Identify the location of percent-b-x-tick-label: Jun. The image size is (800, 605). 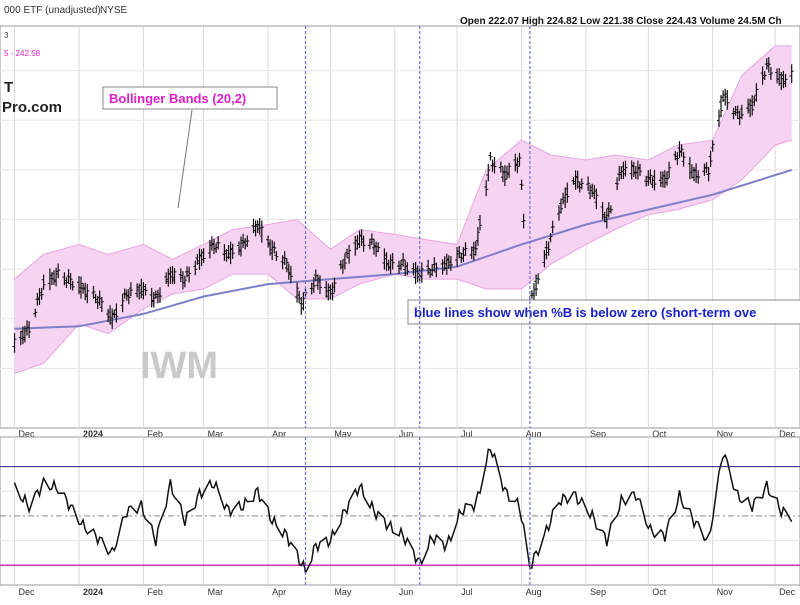
(406, 592).